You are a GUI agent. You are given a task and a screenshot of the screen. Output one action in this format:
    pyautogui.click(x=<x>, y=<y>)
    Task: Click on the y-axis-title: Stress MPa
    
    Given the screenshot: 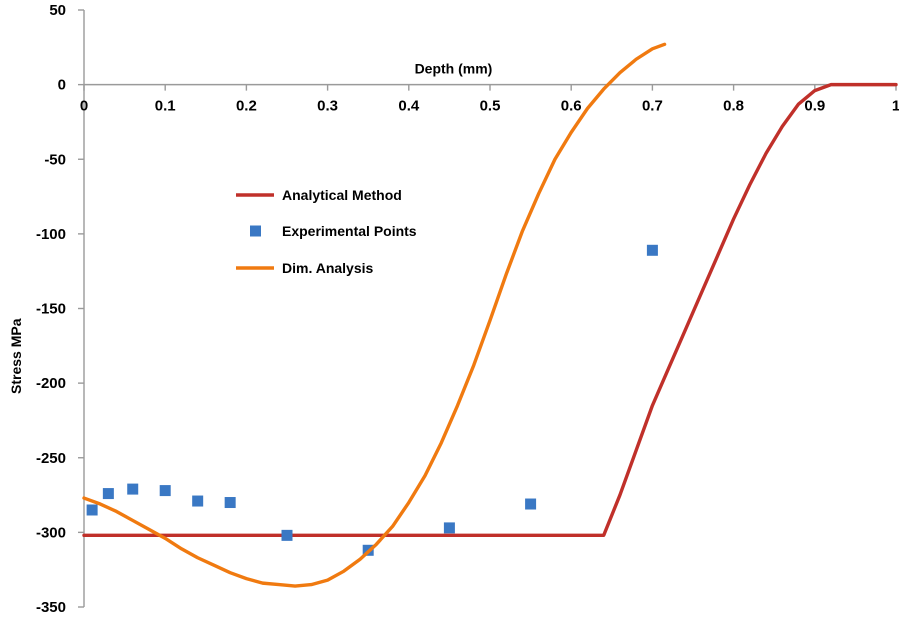 What is the action you would take?
    pyautogui.click(x=16, y=356)
    